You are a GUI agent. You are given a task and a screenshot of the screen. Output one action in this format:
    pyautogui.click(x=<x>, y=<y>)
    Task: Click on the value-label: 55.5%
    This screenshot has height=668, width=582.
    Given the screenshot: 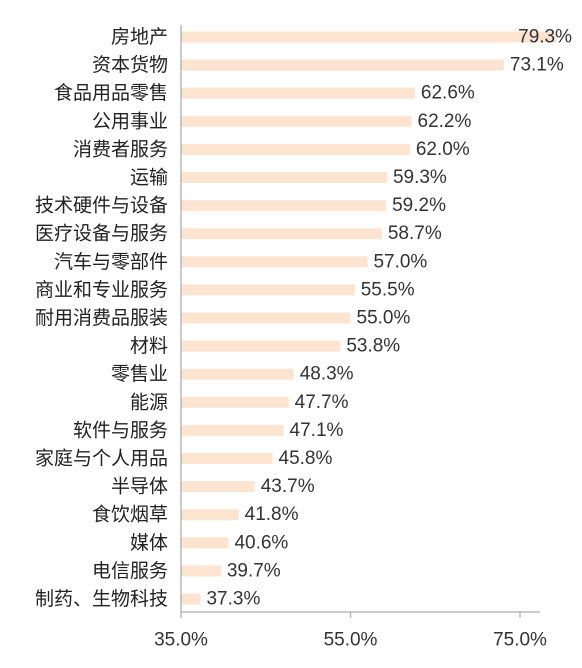 What is the action you would take?
    pyautogui.click(x=388, y=289)
    